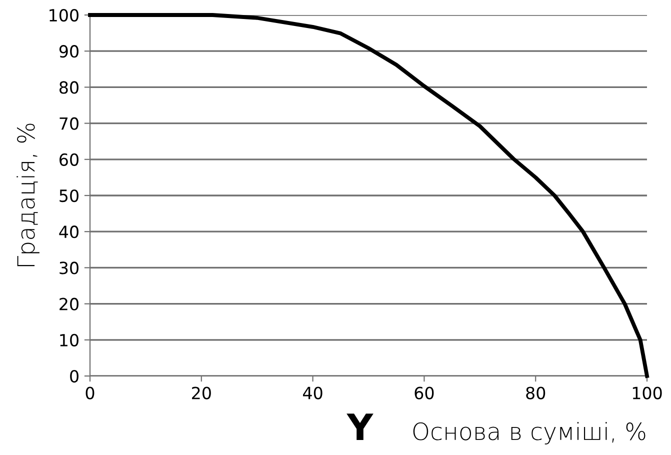  I want to click on y-tick-label: 30, so click(69, 268).